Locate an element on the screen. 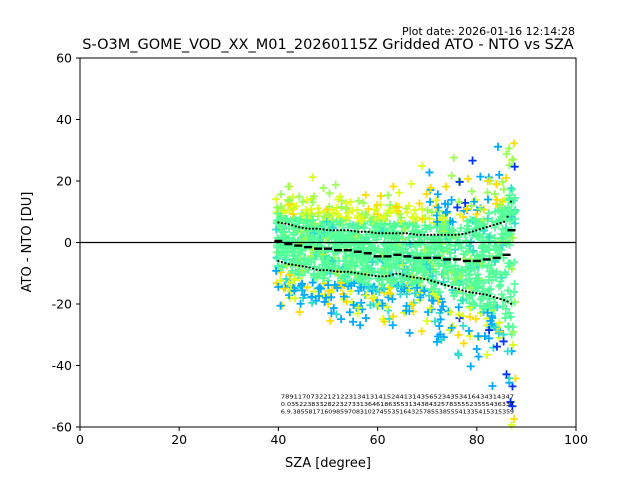 The height and width of the screenshot is (480, 640). y-axis-ticks: -60 -40 -20 0 20 40 60 is located at coordinates (66, 243).